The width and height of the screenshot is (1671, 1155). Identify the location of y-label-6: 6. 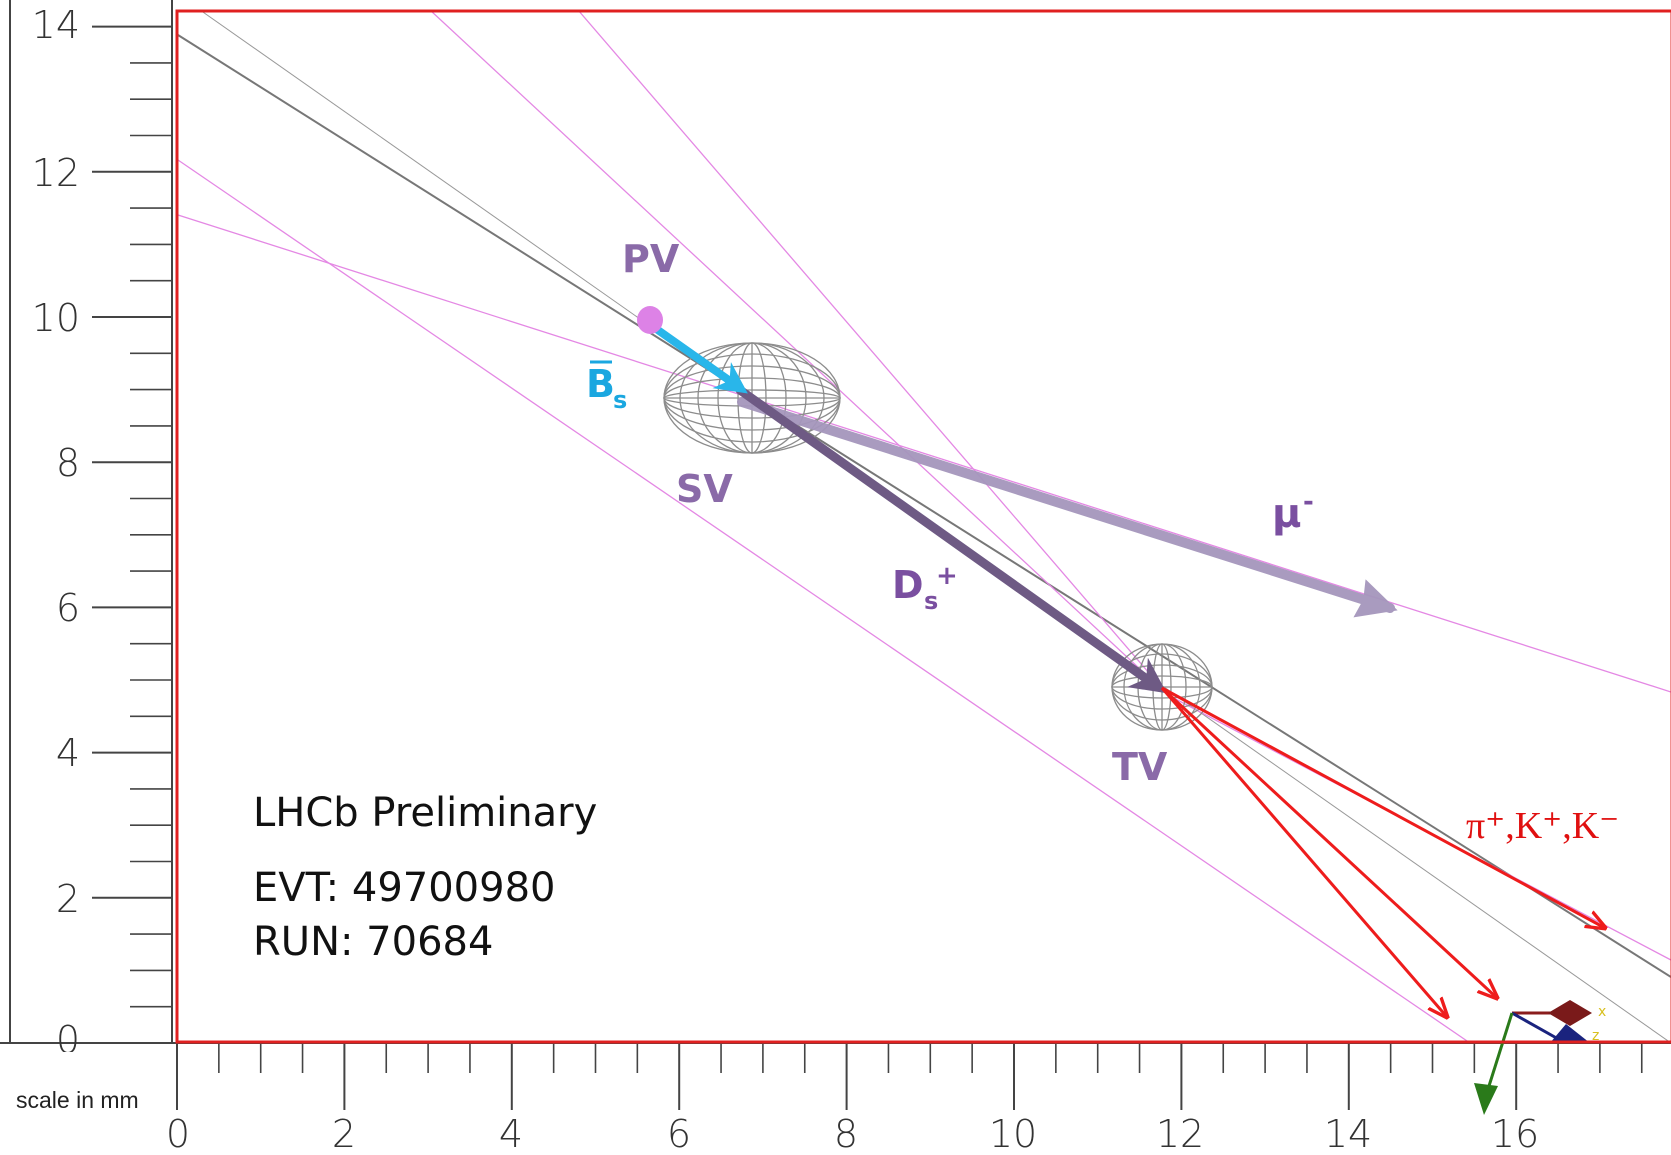
(68, 608).